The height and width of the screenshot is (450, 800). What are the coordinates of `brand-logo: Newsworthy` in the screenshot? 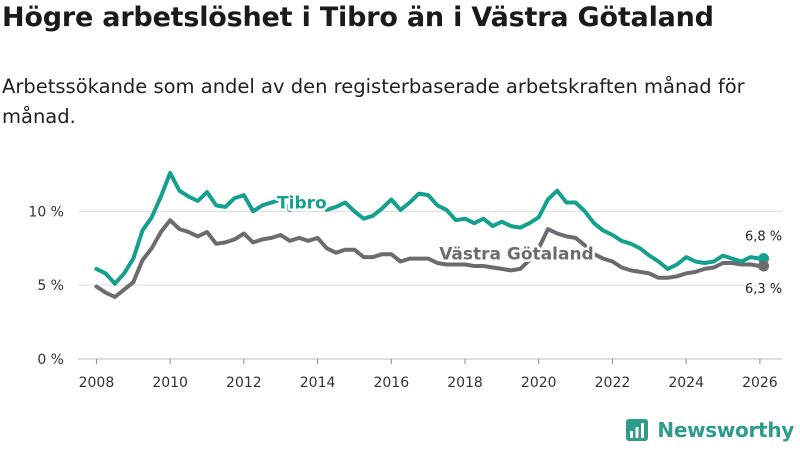 It's located at (709, 430).